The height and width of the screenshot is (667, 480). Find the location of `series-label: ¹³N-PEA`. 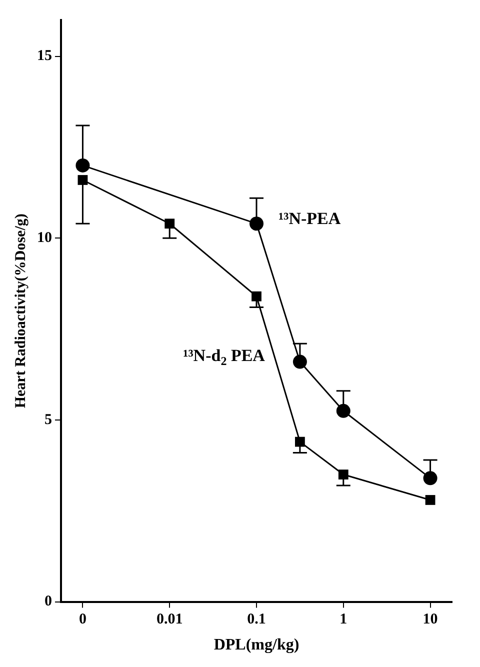

series-label: ¹³N-PEA is located at coordinates (310, 218).